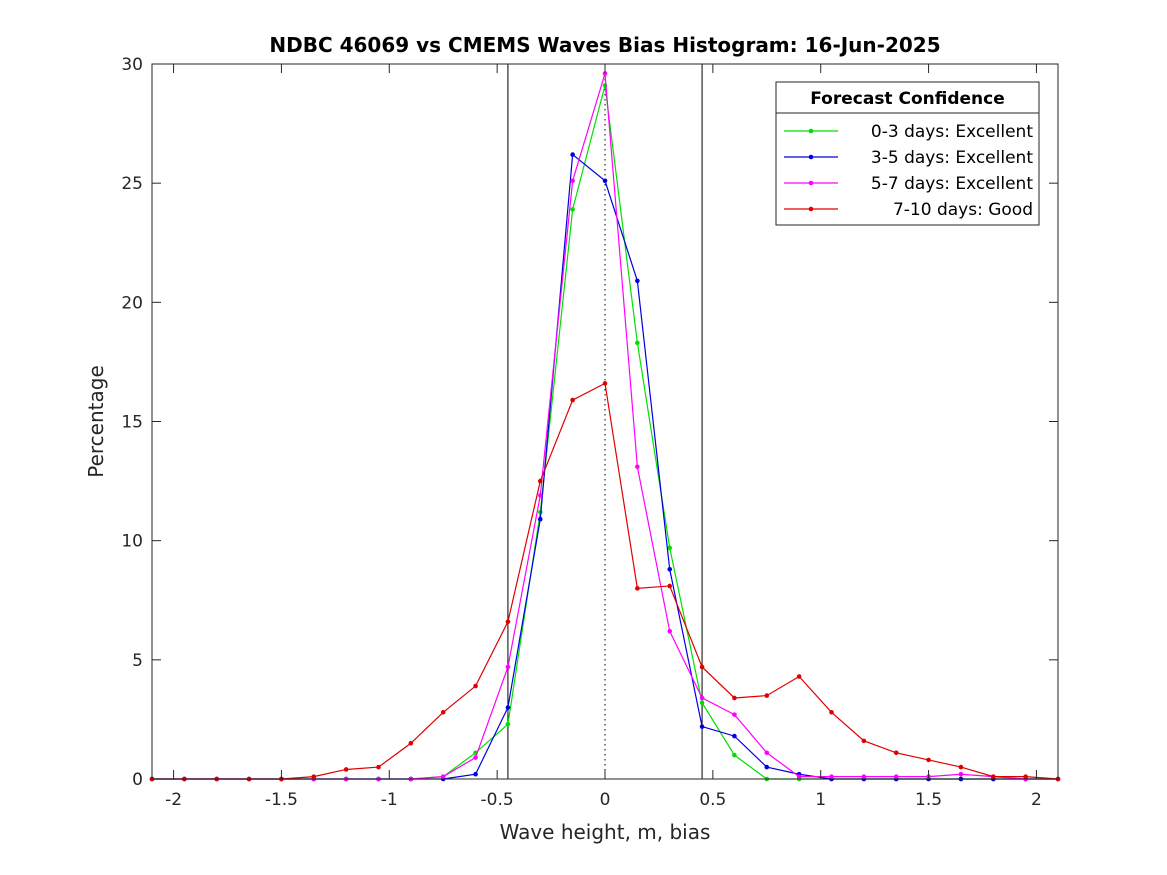  Describe the element at coordinates (497, 800) in the screenshot. I see `x-tick-label-3: -0.5` at that location.